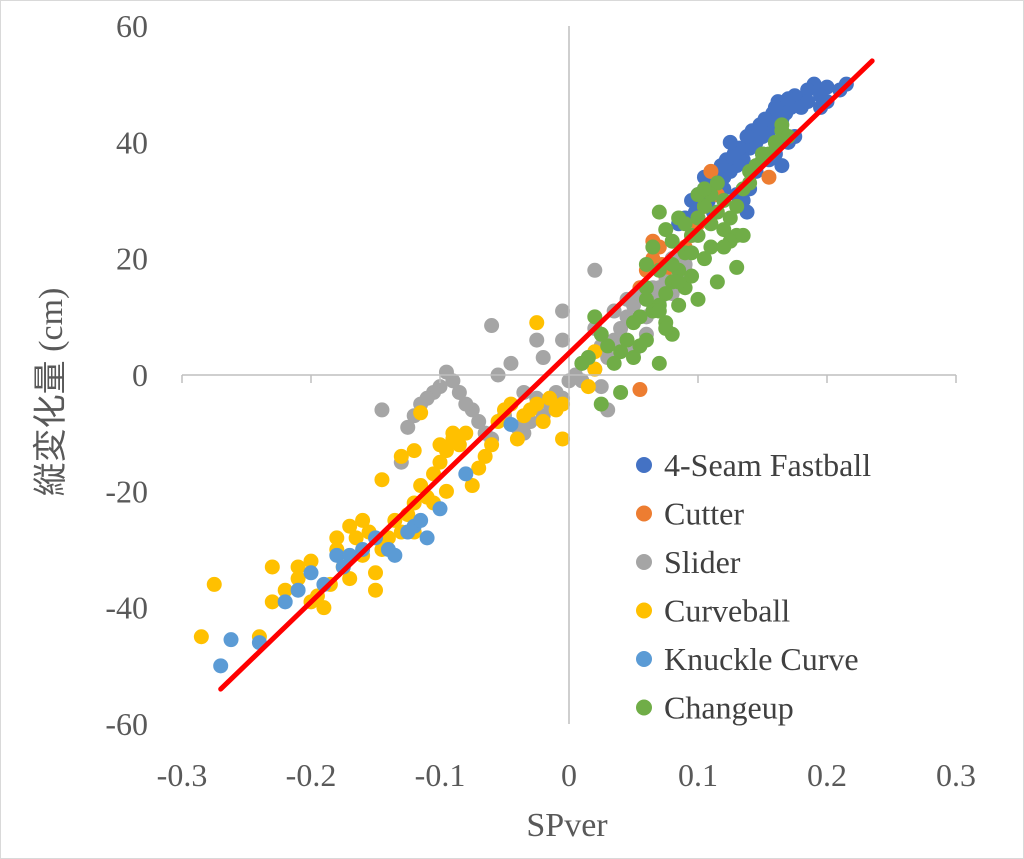 Image resolution: width=1024 pixels, height=859 pixels. What do you see at coordinates (126, 608) in the screenshot?
I see `y-tick-label: -40` at bounding box center [126, 608].